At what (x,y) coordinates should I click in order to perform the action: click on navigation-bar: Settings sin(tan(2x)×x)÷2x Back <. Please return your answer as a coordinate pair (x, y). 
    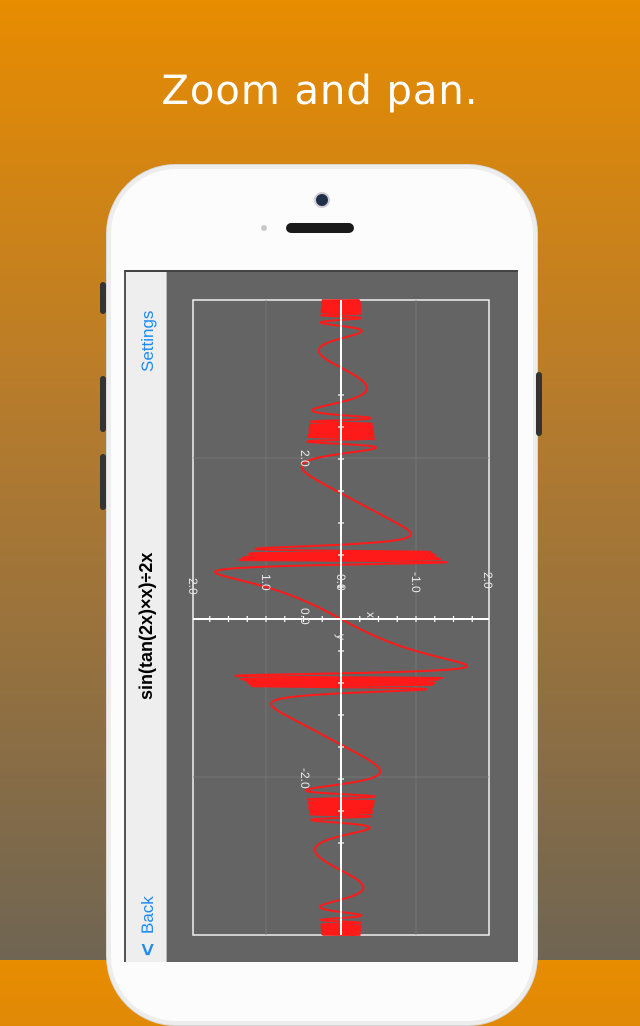
    Looking at the image, I should click on (146, 617).